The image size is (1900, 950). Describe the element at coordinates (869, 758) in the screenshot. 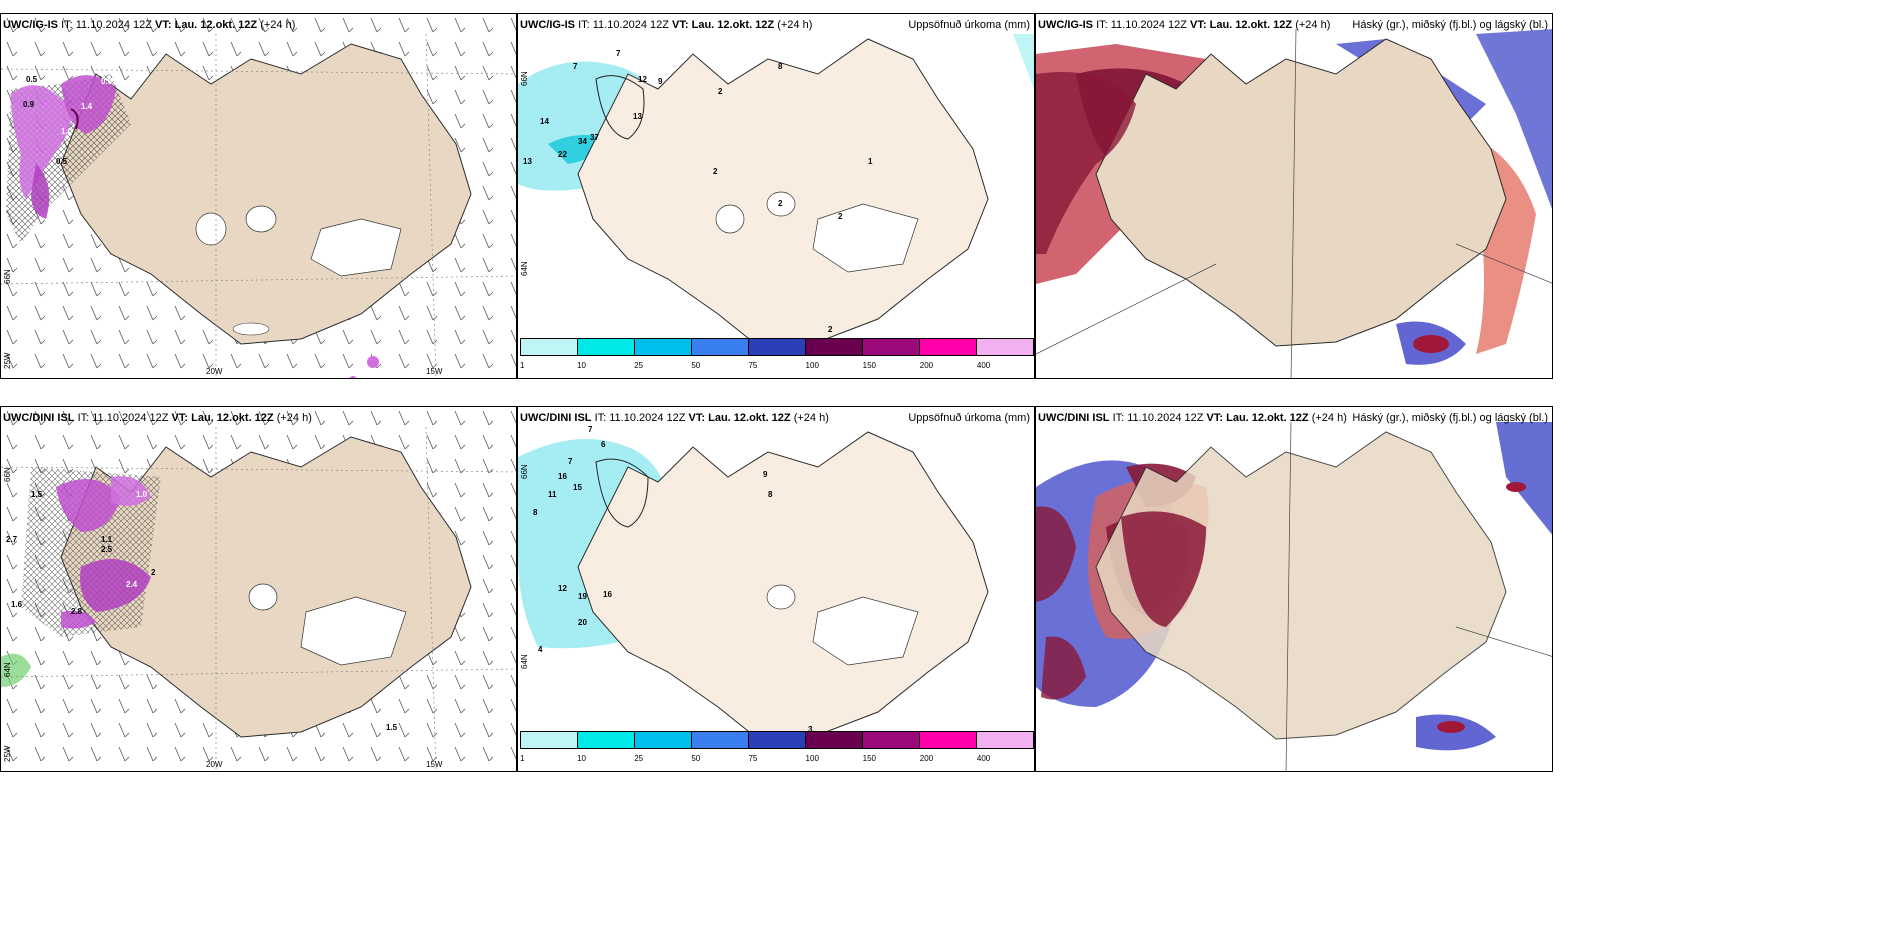

I see `colorbar-tick-label: 150` at that location.